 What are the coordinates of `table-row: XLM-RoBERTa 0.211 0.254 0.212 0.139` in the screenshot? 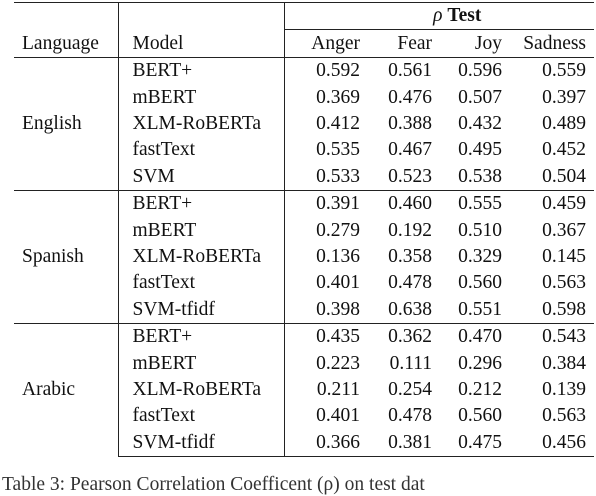 It's located at (304, 389).